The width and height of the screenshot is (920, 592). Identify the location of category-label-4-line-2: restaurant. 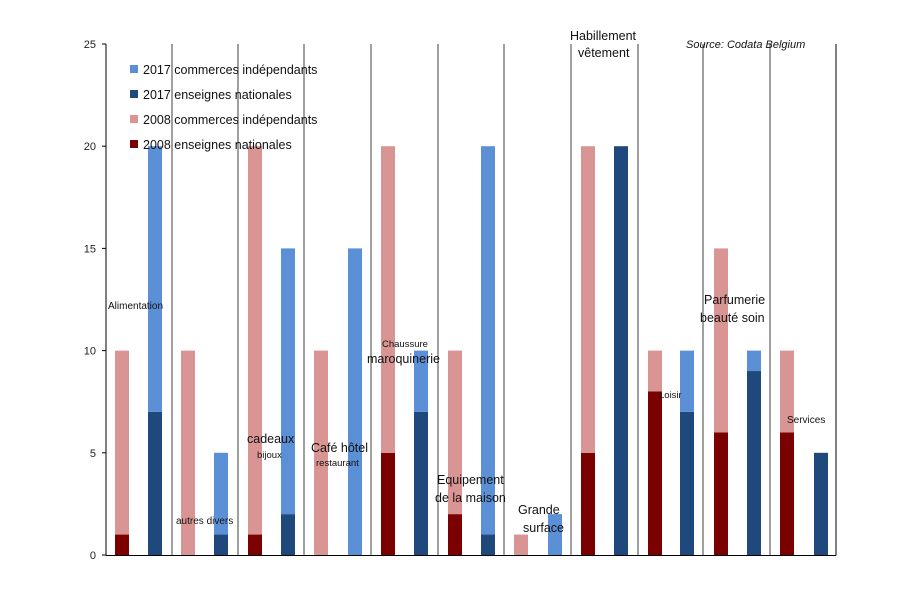
(337, 463).